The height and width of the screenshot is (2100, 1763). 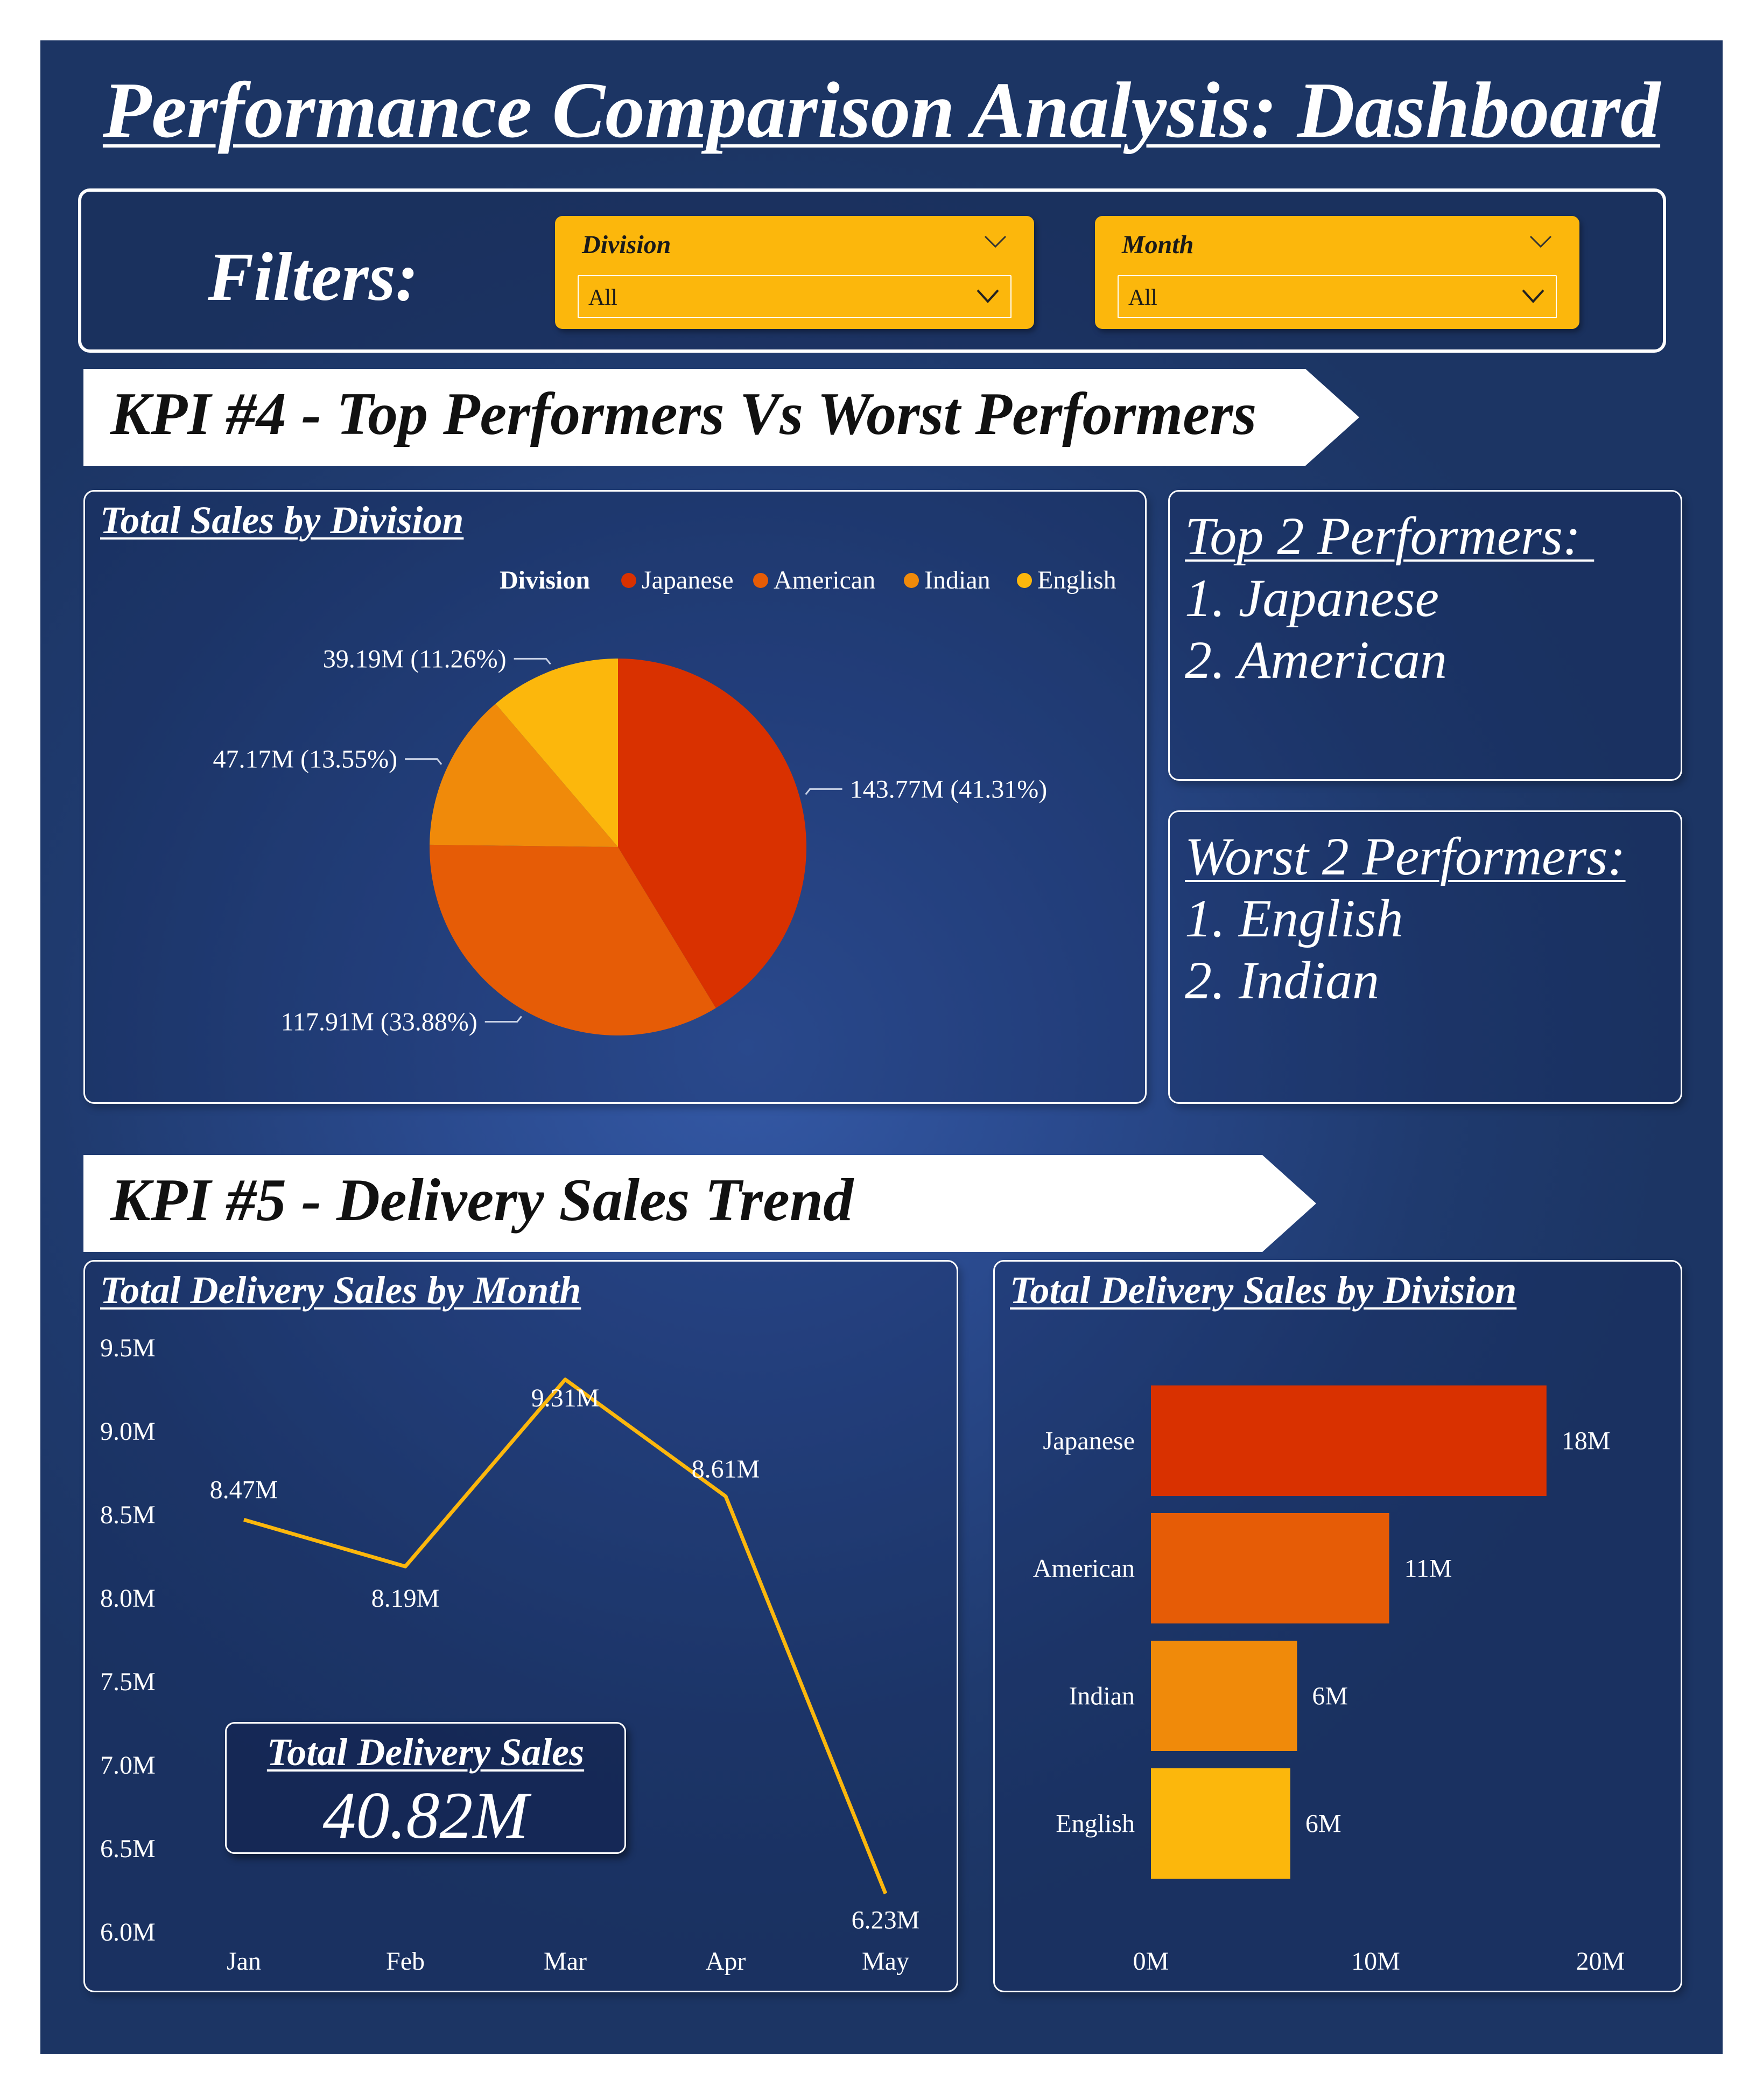 I want to click on y-tick-label: 6.0M, so click(x=128, y=1932).